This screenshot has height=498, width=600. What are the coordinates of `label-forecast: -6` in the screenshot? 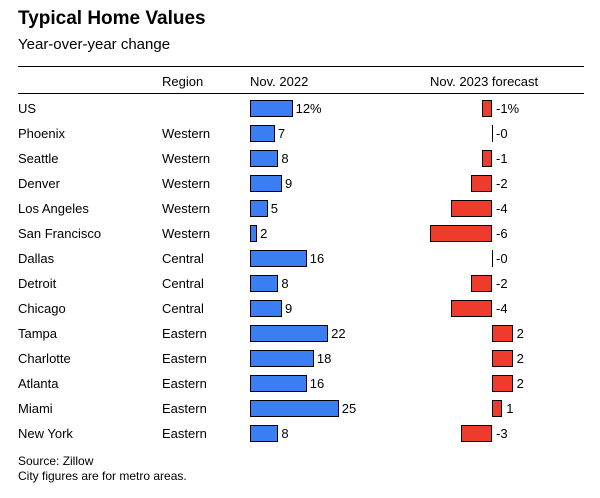 It's located at (502, 233).